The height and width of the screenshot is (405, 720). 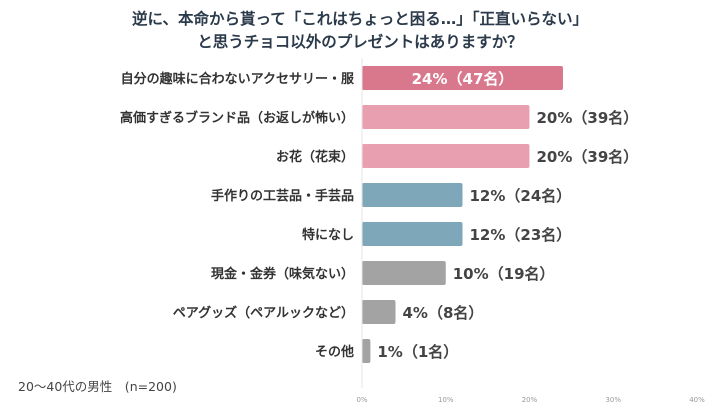 I want to click on category-label: 手作りの工芸品・手芸品, so click(x=282, y=196).